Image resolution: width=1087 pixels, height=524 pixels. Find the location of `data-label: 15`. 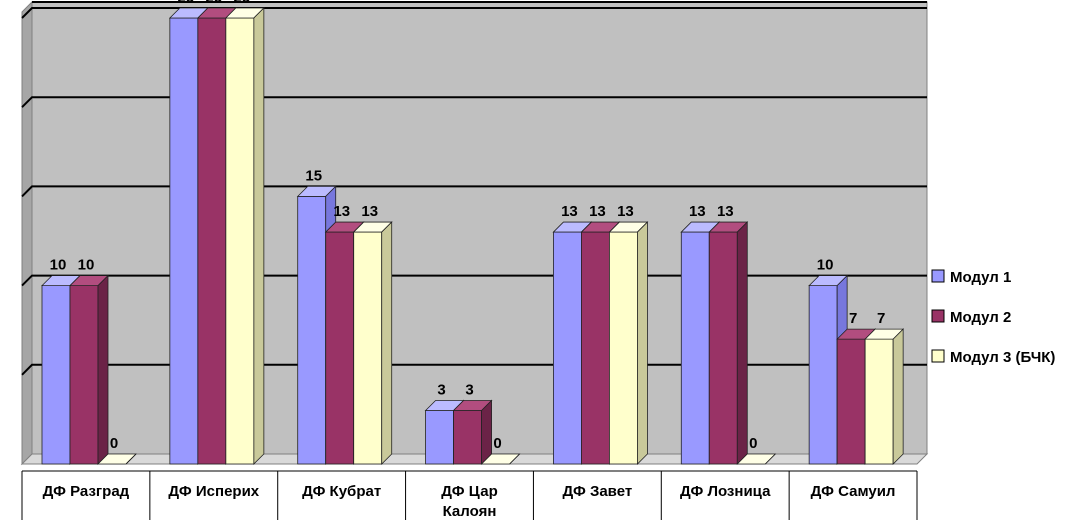

data-label: 15 is located at coordinates (313, 175).